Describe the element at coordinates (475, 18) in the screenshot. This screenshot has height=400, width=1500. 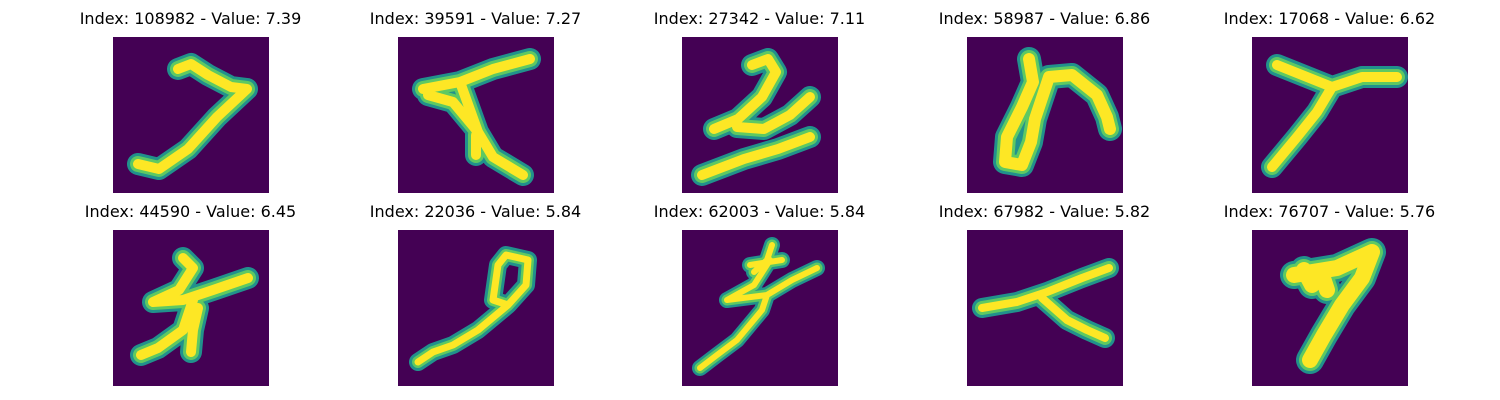
I see `sample-title: Index: 39591 - Value: 7.27` at that location.